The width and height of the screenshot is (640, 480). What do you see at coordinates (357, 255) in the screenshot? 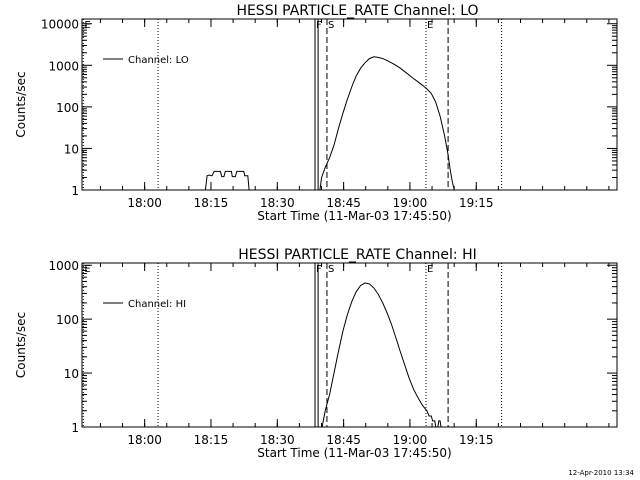
I see `chart-title: HESSI PARTICLE_RATE Channel: HI` at bounding box center [357, 255].